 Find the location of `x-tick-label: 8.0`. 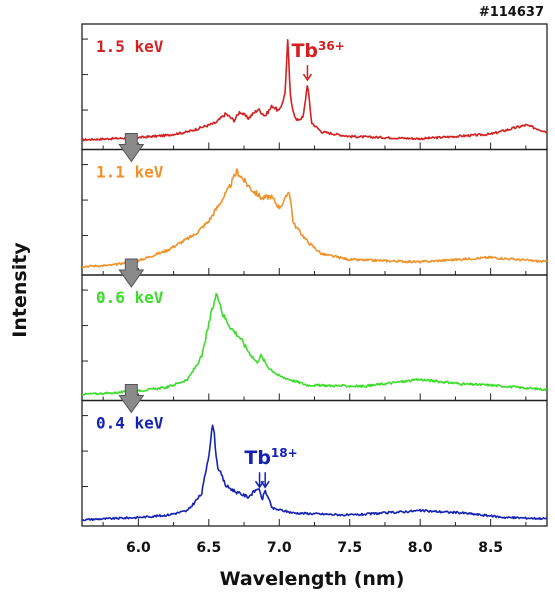

x-tick-label: 8.0 is located at coordinates (420, 548).